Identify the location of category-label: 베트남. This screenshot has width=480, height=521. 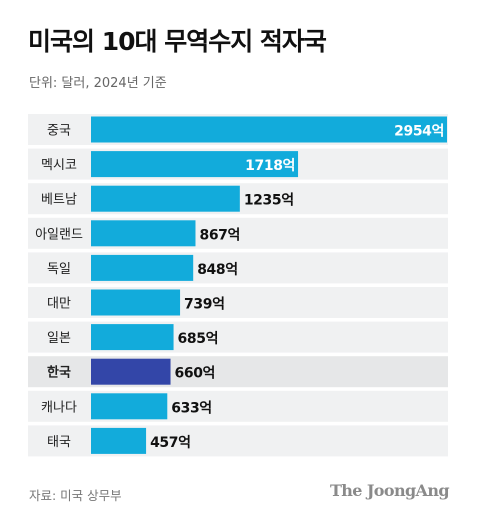
(59, 200).